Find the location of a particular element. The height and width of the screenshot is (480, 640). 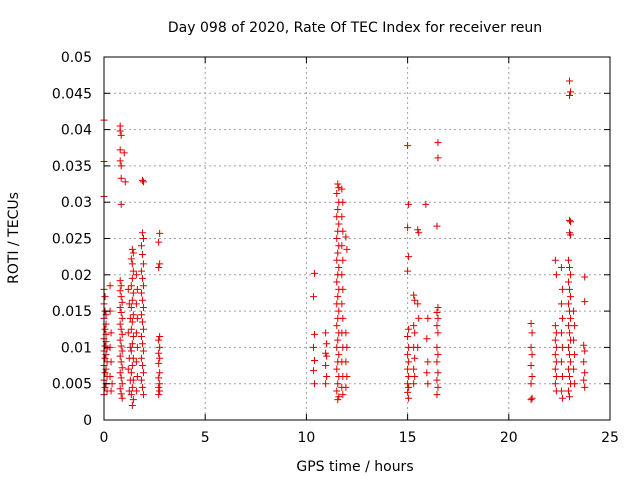

x-axis-label: GPS time / hours is located at coordinates (354, 467).